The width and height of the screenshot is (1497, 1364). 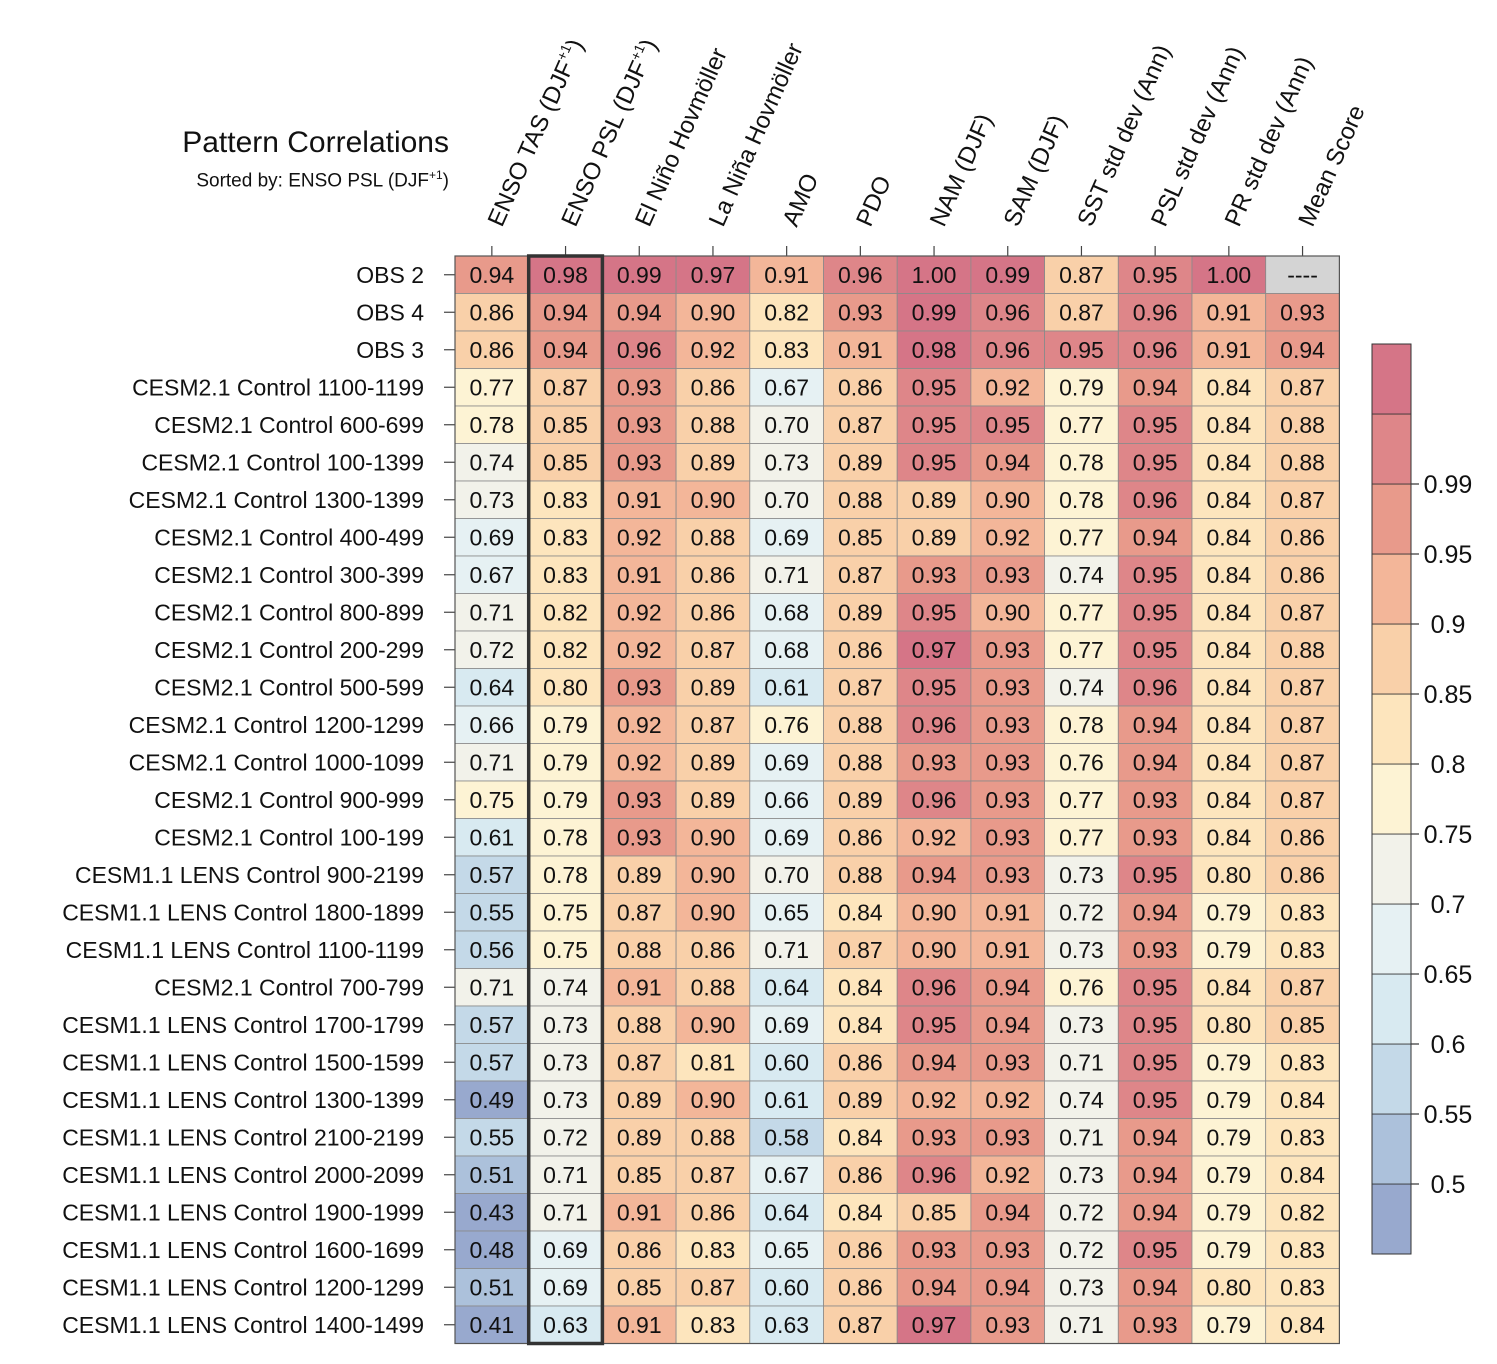 I want to click on cell-value: 0.48, so click(x=491, y=1250).